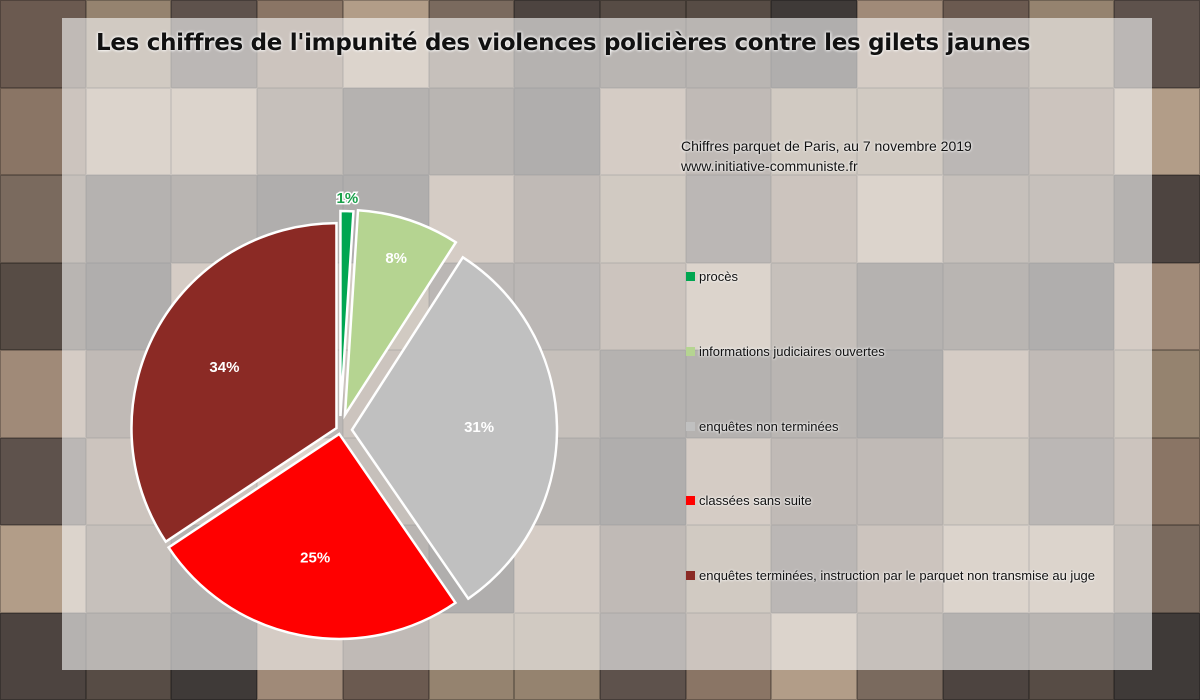 This screenshot has width=1200, height=700. What do you see at coordinates (396, 258) in the screenshot?
I see `slice-label-1: 8%` at bounding box center [396, 258].